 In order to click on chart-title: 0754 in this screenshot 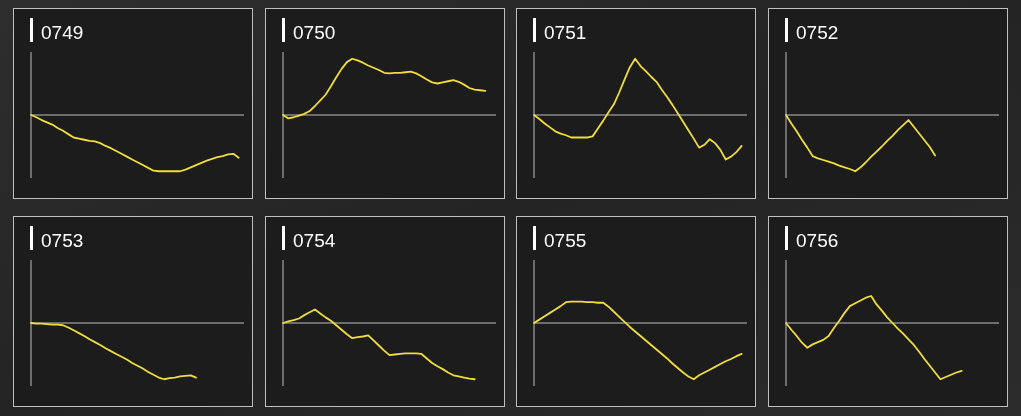, I will do `click(314, 240)`.